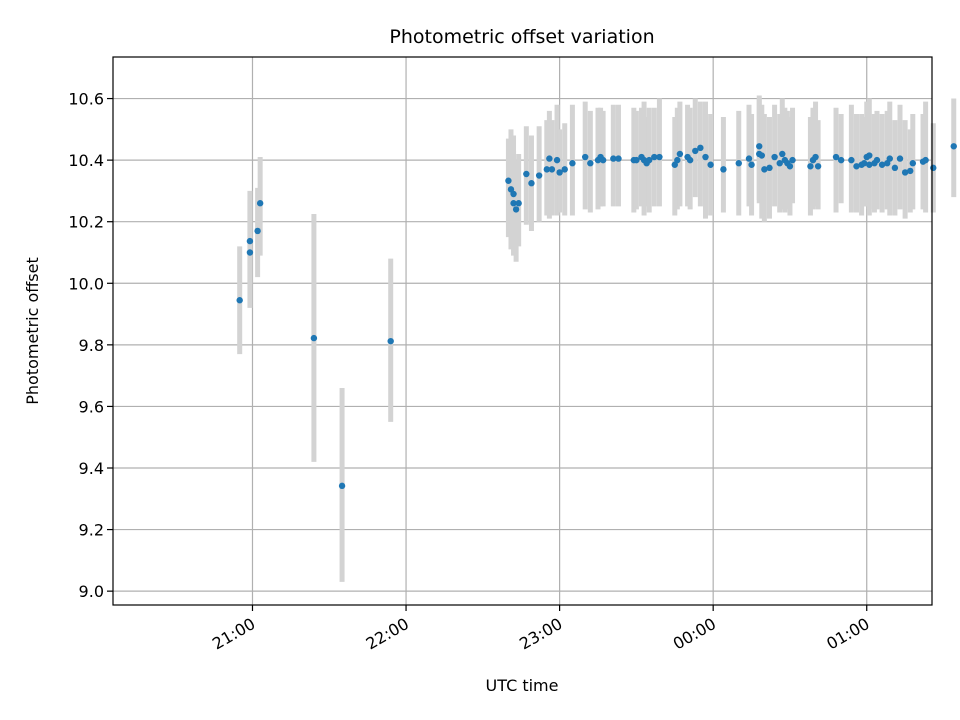 Image resolution: width=960 pixels, height=720 pixels. I want to click on y-tick-label: 10.6, so click(86, 99).